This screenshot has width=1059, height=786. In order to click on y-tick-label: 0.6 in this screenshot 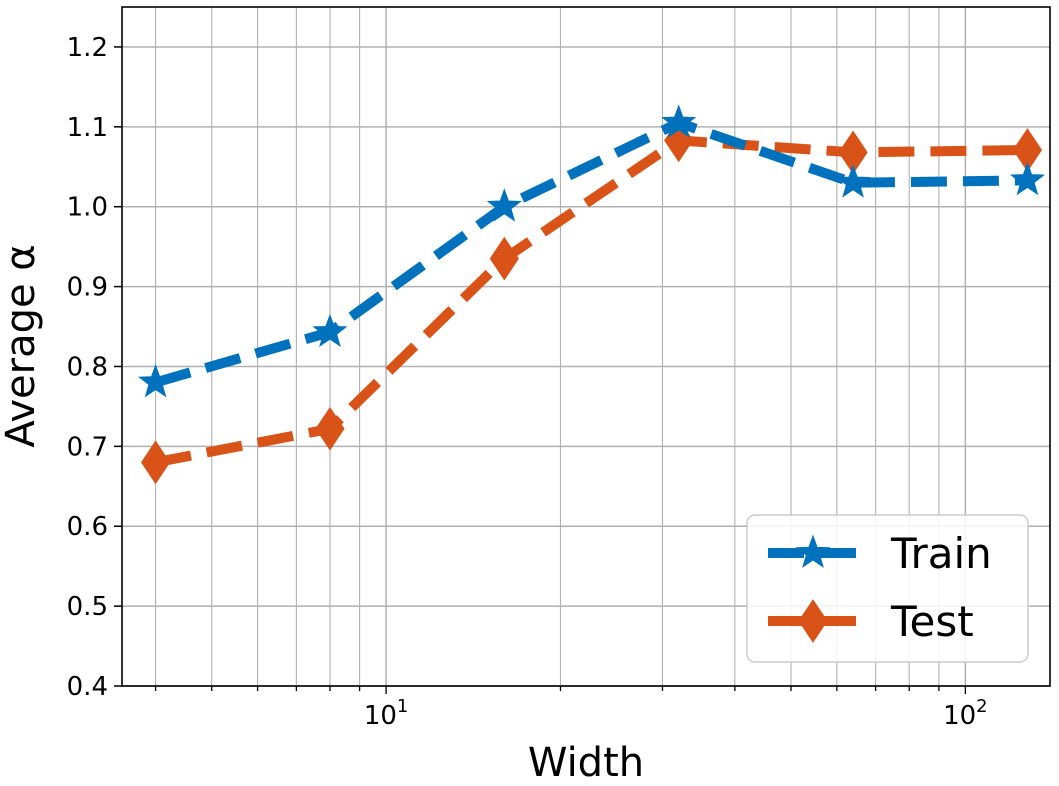, I will do `click(87, 527)`.